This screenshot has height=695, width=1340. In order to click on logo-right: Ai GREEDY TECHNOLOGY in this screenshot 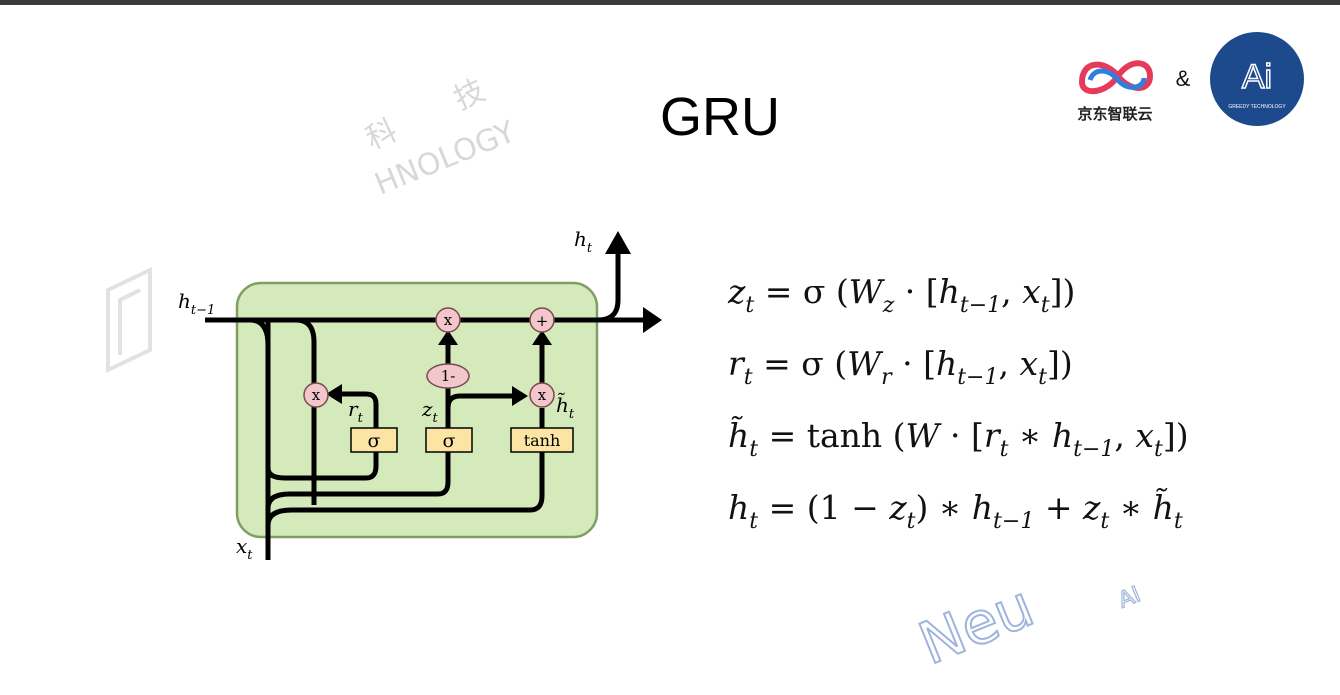, I will do `click(1257, 79)`.